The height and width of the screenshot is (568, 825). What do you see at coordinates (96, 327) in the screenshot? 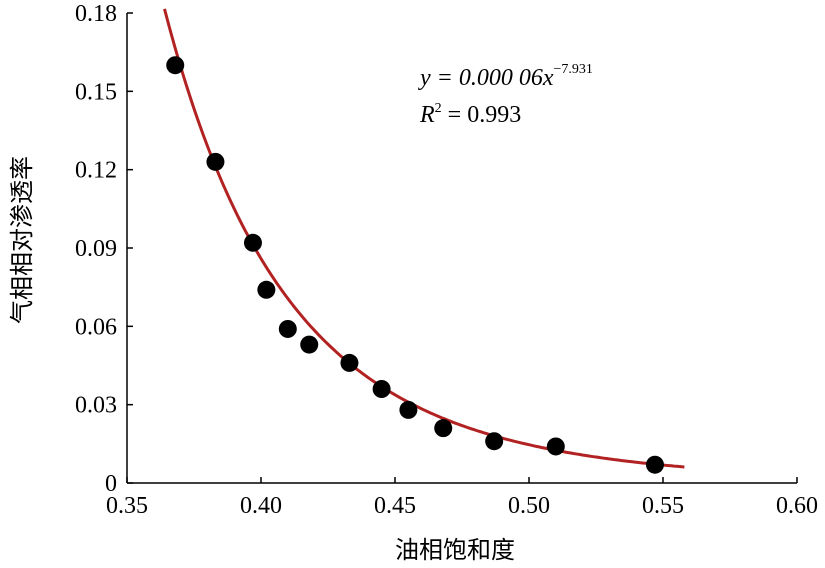
I see `y-tick-label: 0.06` at bounding box center [96, 327].